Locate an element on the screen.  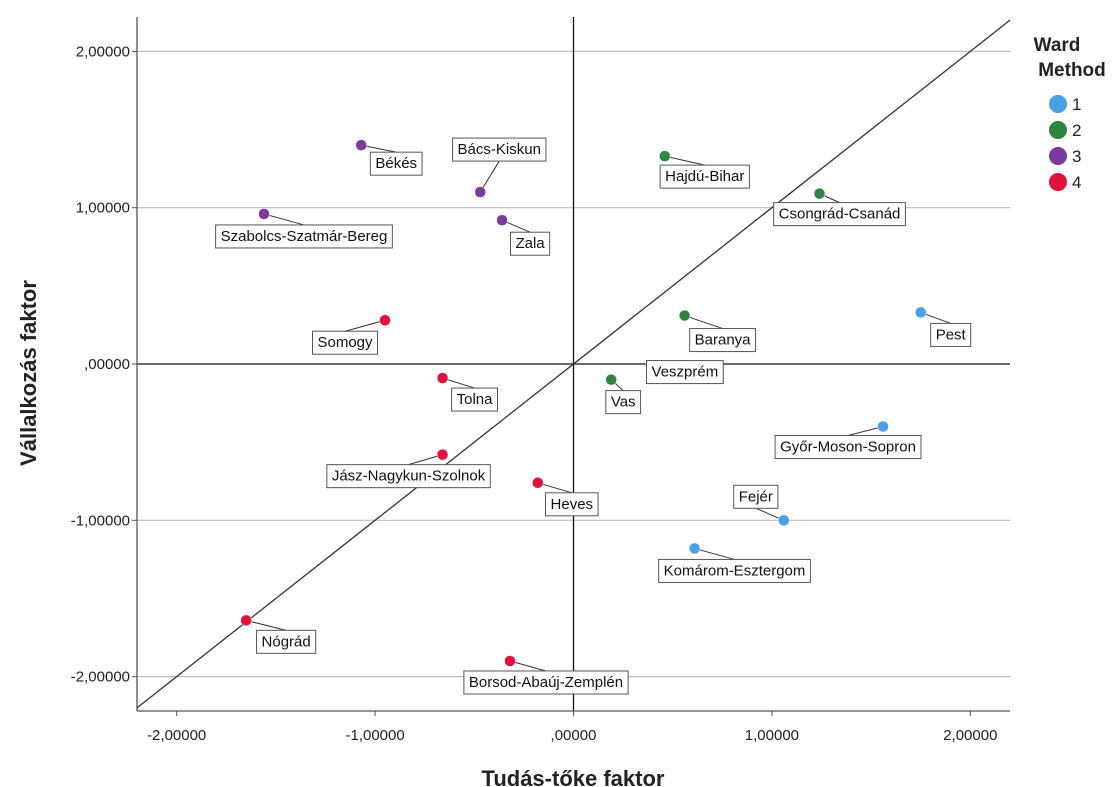
y-tick-label: 1,00000 is located at coordinates (103, 208).